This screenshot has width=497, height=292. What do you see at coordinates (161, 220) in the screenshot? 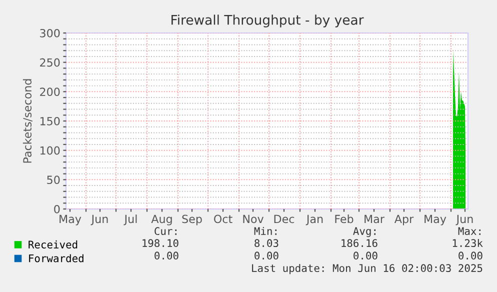
I see `x-tick-label: Aug` at bounding box center [161, 220].